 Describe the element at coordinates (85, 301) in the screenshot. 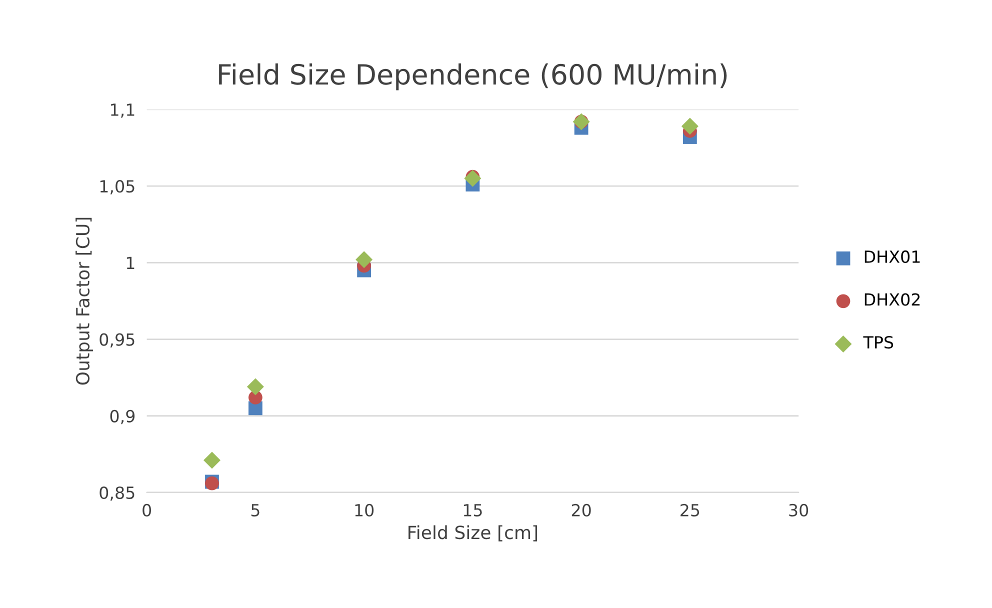

I see `y-axis-title: Output Factor [CU]` at that location.